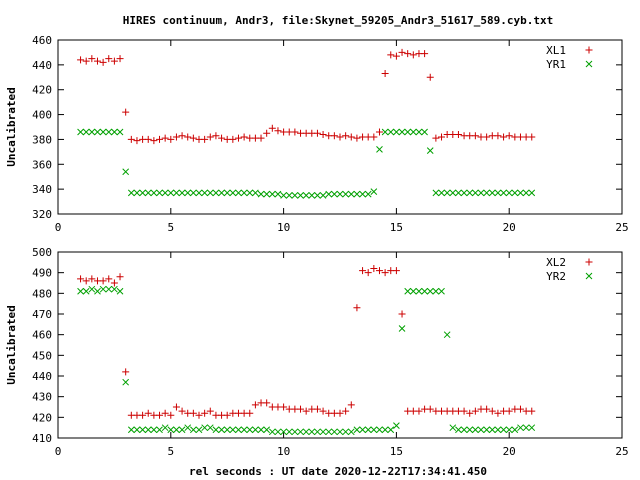 The width and height of the screenshot is (640, 480). What do you see at coordinates (396, 451) in the screenshot?
I see `x-tick-label: 15` at bounding box center [396, 451].